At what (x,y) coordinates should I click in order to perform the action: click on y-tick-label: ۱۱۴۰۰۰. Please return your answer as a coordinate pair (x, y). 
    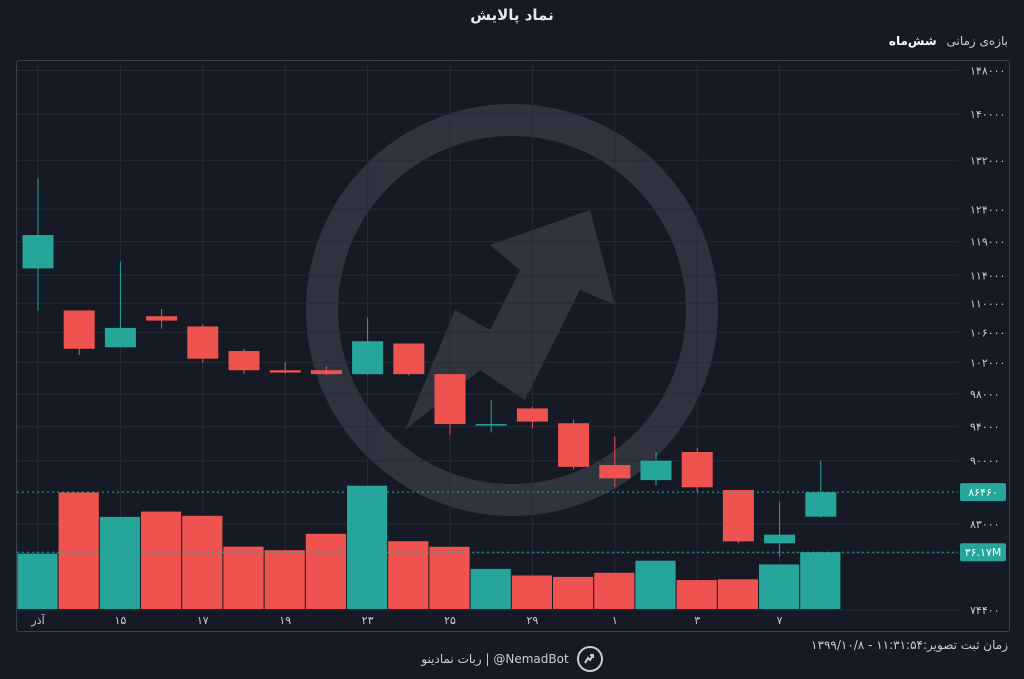
    Looking at the image, I should click on (987, 275).